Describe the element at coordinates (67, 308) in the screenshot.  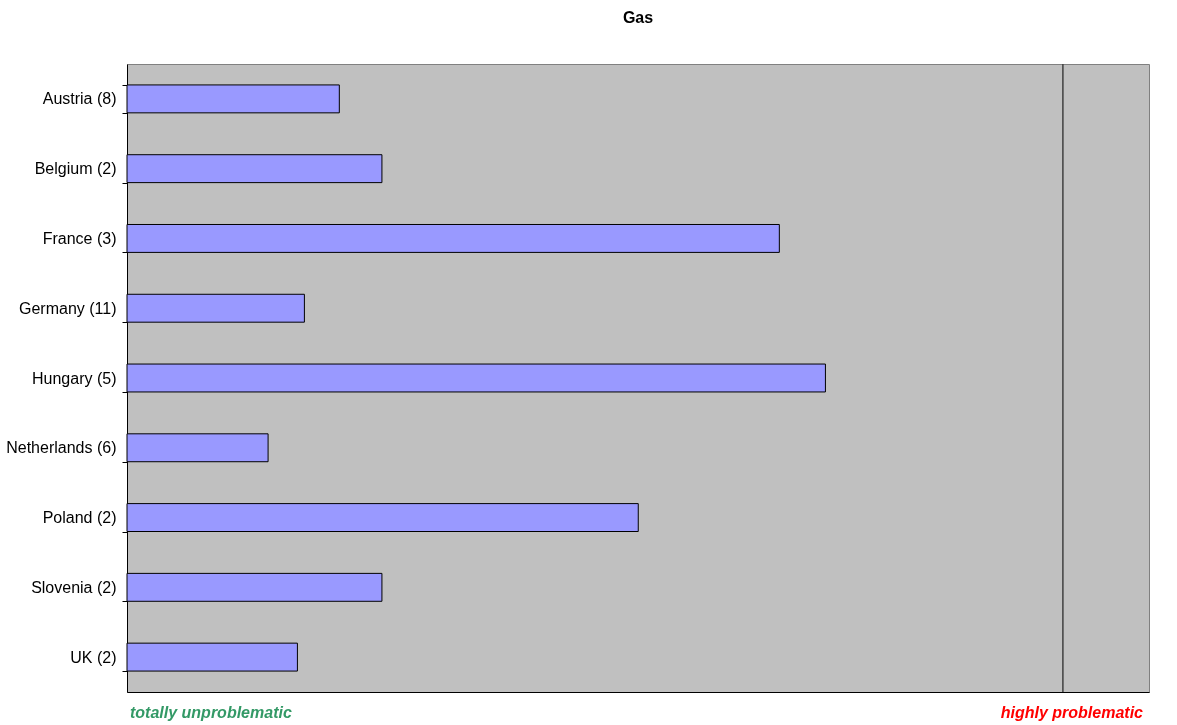
I see `y-tick-label: Germany (11)` at that location.